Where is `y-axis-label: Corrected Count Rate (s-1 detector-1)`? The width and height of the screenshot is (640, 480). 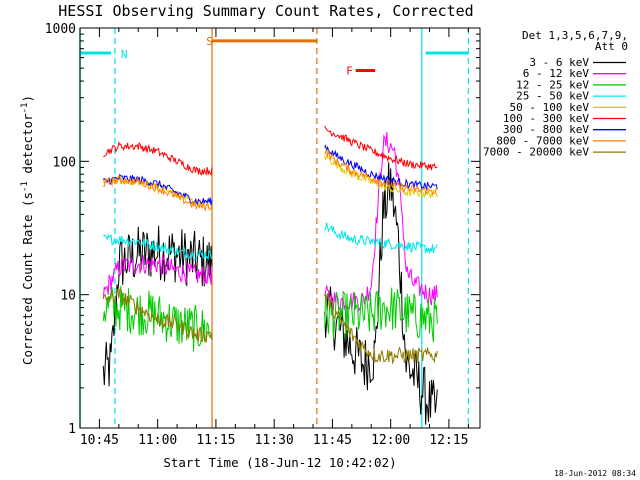 y-axis-label: Corrected Count Rate (s-1 detector-1) is located at coordinates (27, 230).